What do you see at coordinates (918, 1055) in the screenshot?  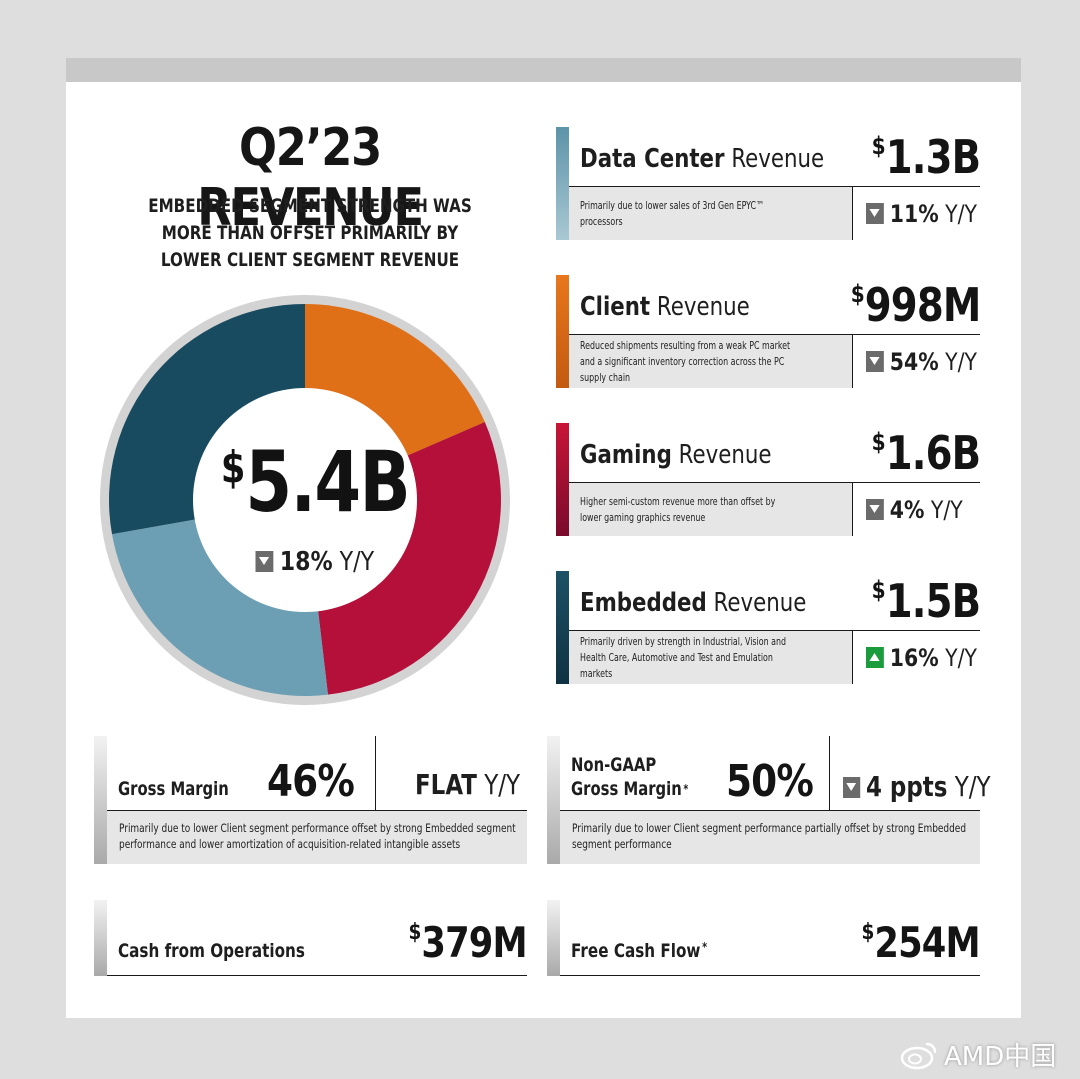 I see `weibo-icon` at bounding box center [918, 1055].